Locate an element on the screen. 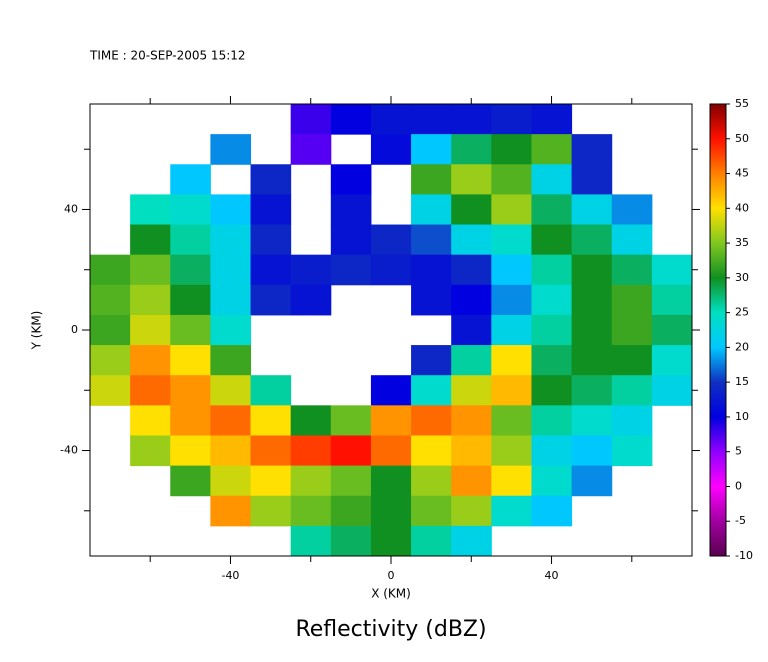 Image resolution: width=768 pixels, height=662 pixels. chart-title: TIME : 20-SEP-2005 15:12 is located at coordinates (167, 56).